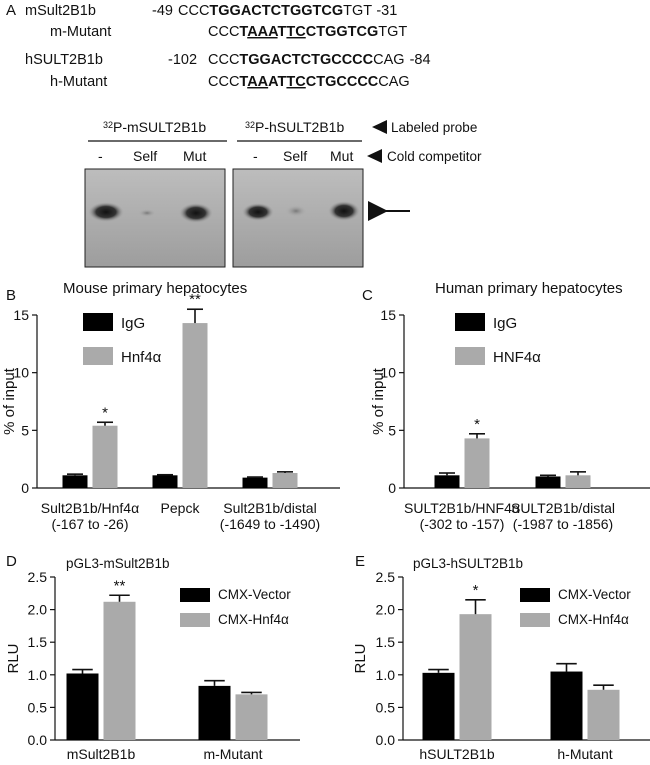 The height and width of the screenshot is (765, 650). What do you see at coordinates (141, 357) in the screenshot?
I see `legend-label: Hnf4α` at bounding box center [141, 357].